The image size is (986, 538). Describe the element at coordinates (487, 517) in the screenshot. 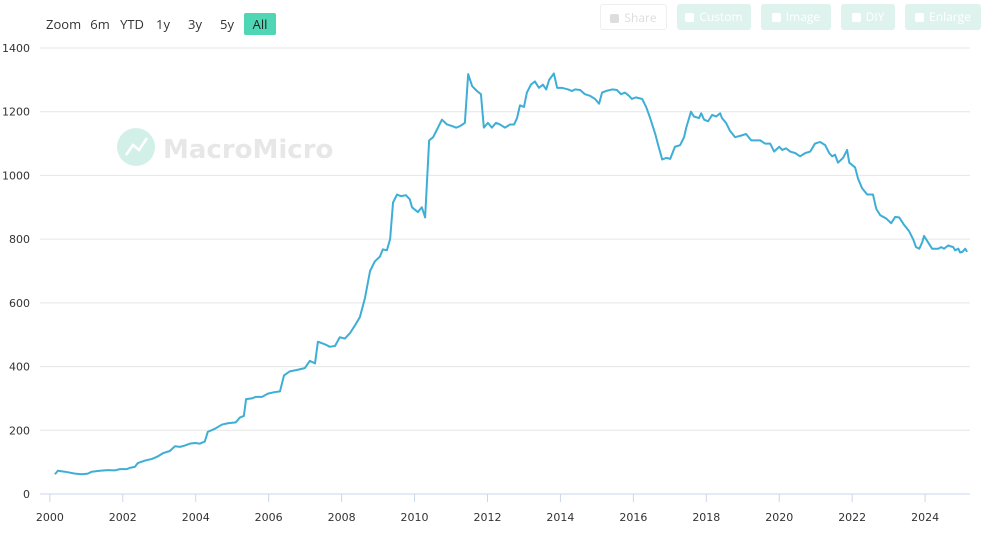

I see `x-tick-label: 2012` at that location.